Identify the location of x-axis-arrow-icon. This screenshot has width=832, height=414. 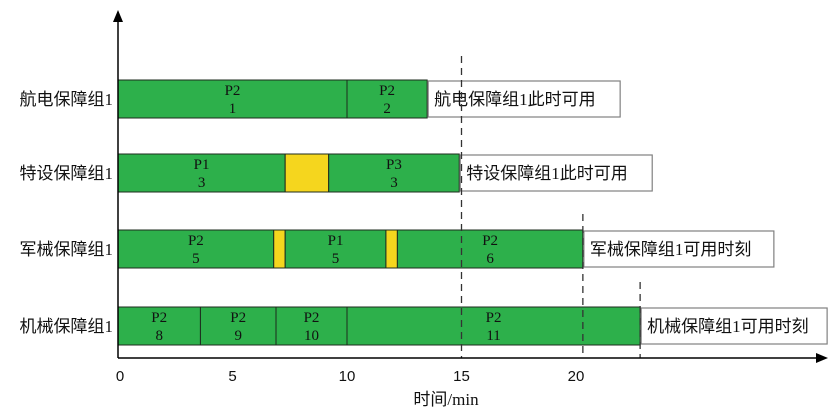
(822, 358).